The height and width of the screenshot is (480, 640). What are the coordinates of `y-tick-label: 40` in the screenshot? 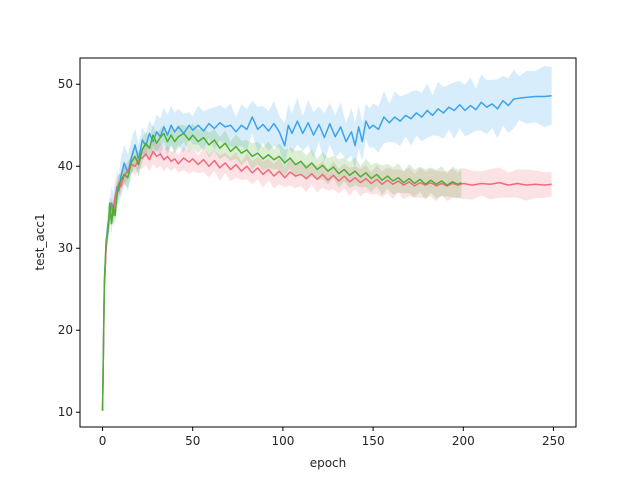 It's located at (65, 166).